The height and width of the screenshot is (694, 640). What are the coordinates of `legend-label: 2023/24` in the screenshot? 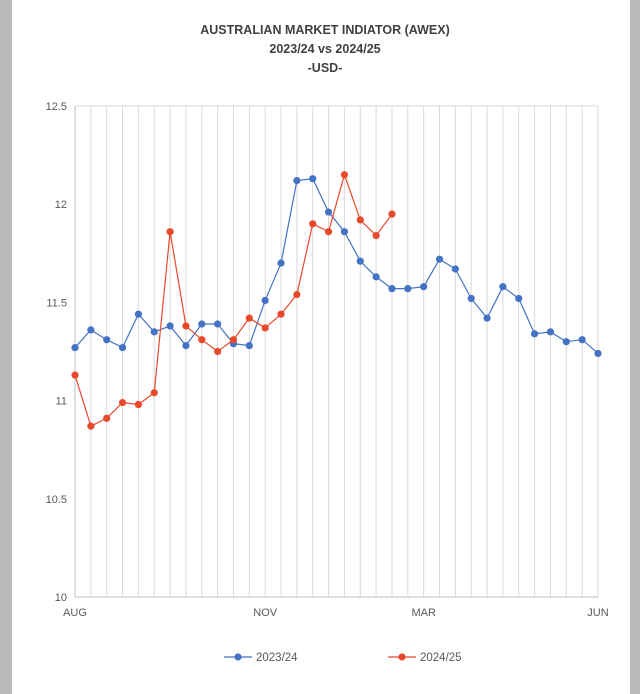 It's located at (277, 658).